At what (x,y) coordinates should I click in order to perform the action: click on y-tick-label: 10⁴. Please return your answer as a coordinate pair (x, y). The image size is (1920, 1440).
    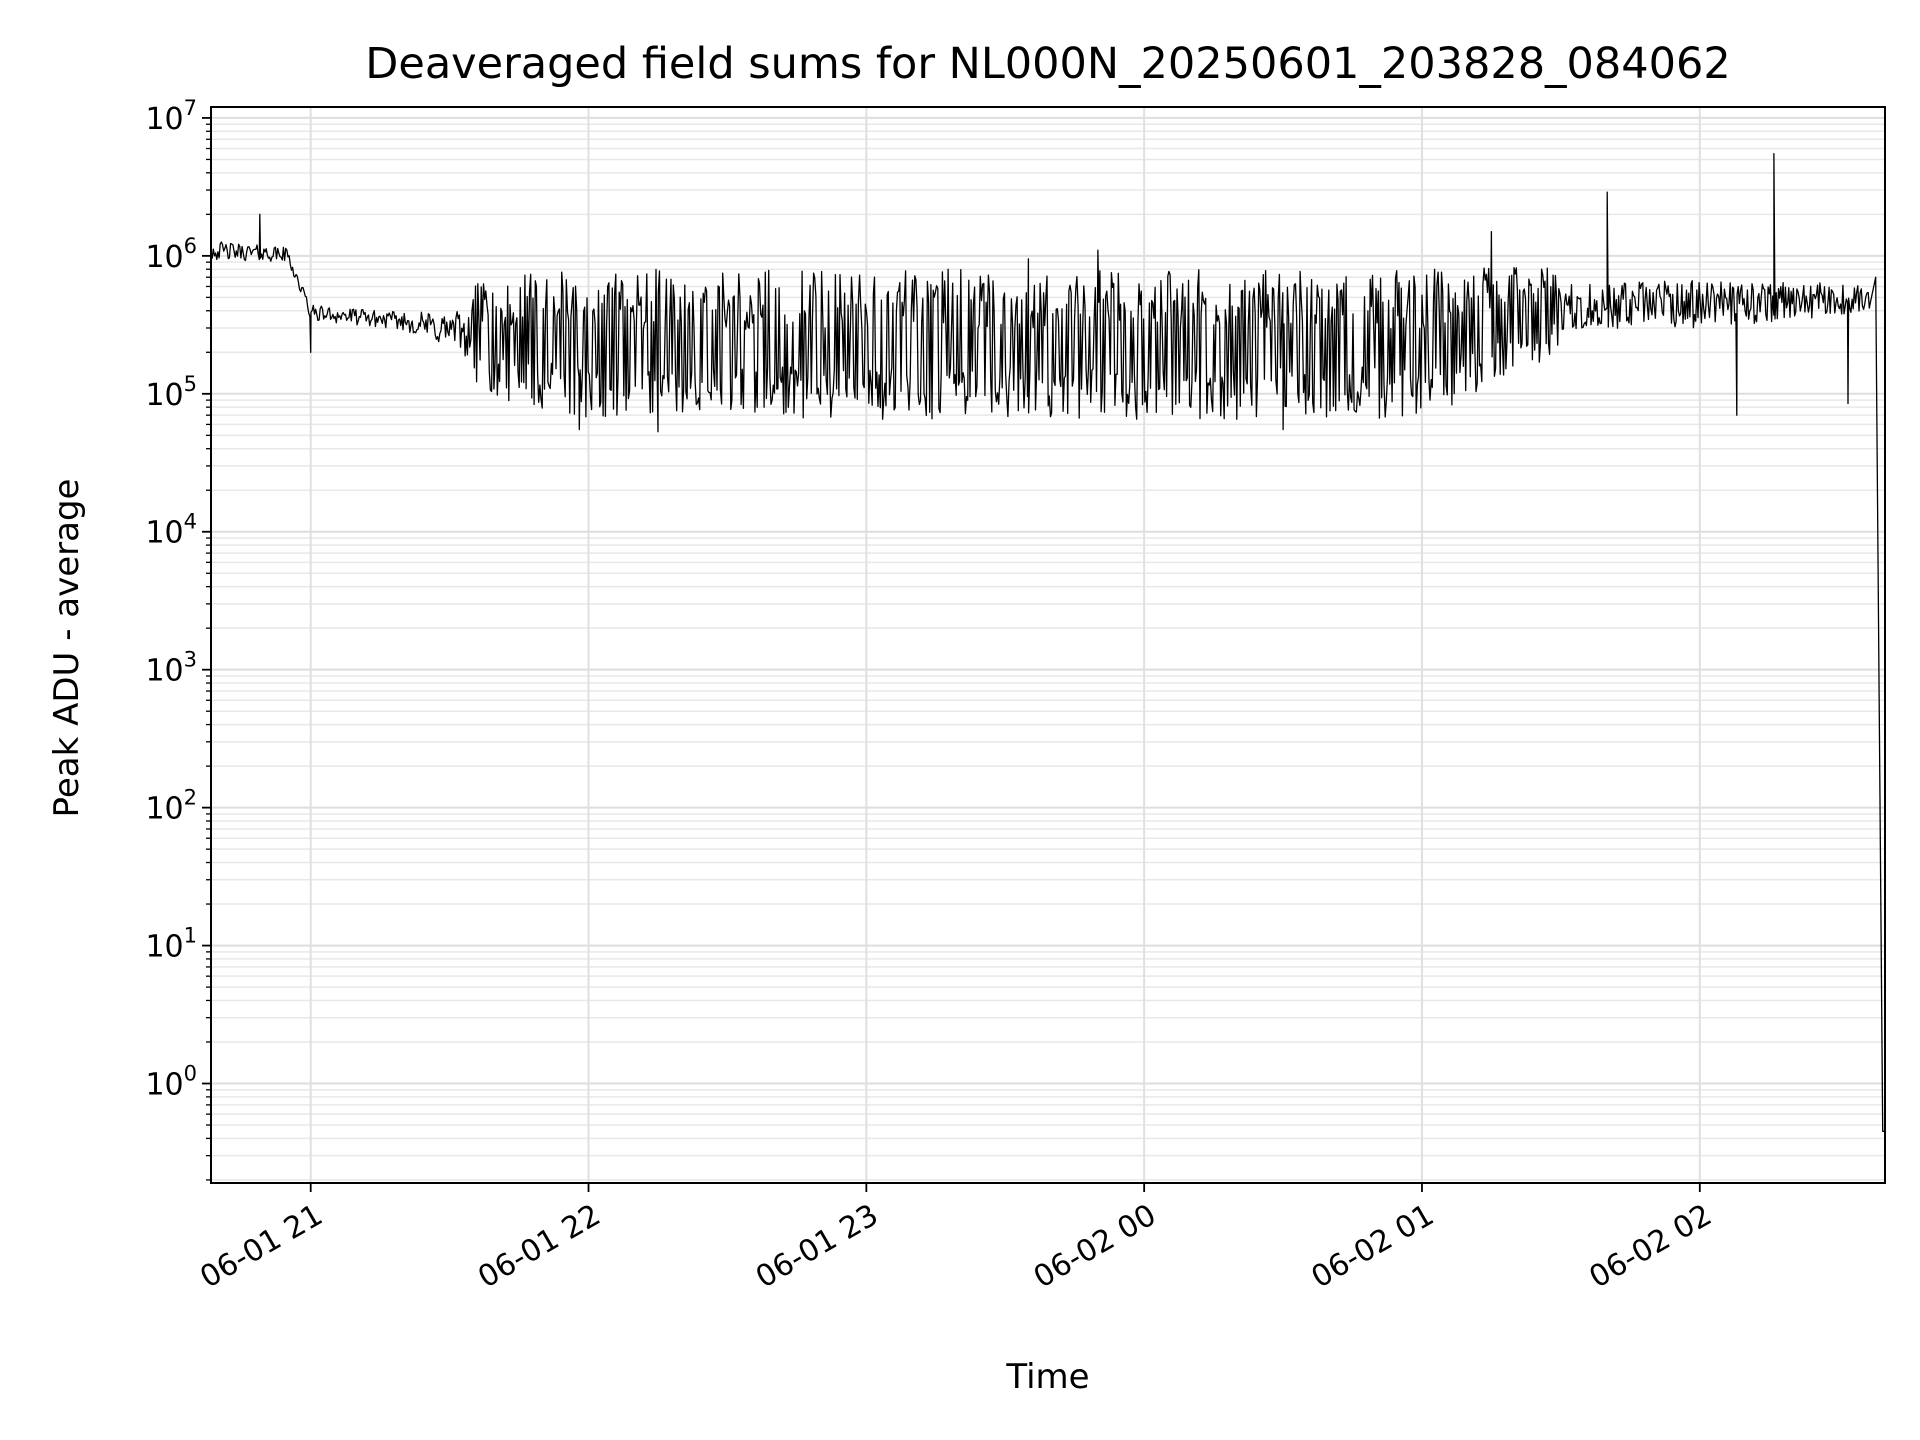
    Looking at the image, I should click on (171, 530).